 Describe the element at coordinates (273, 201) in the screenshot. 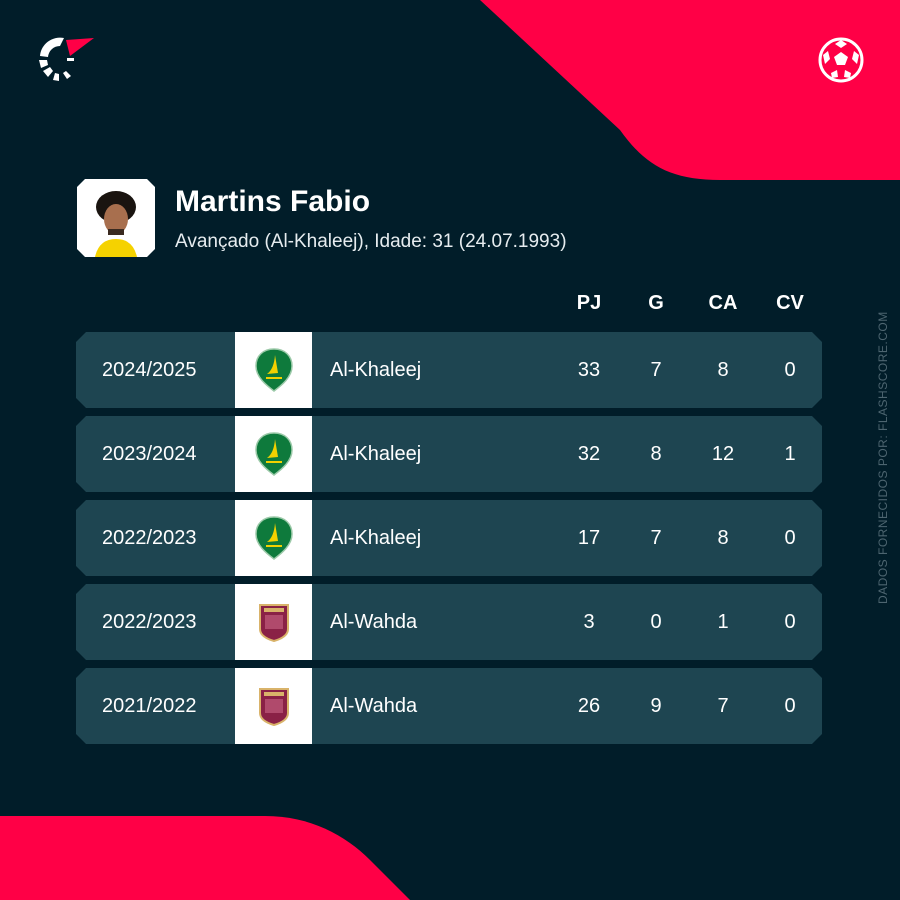

I see `player-name: Martins Fabio` at that location.